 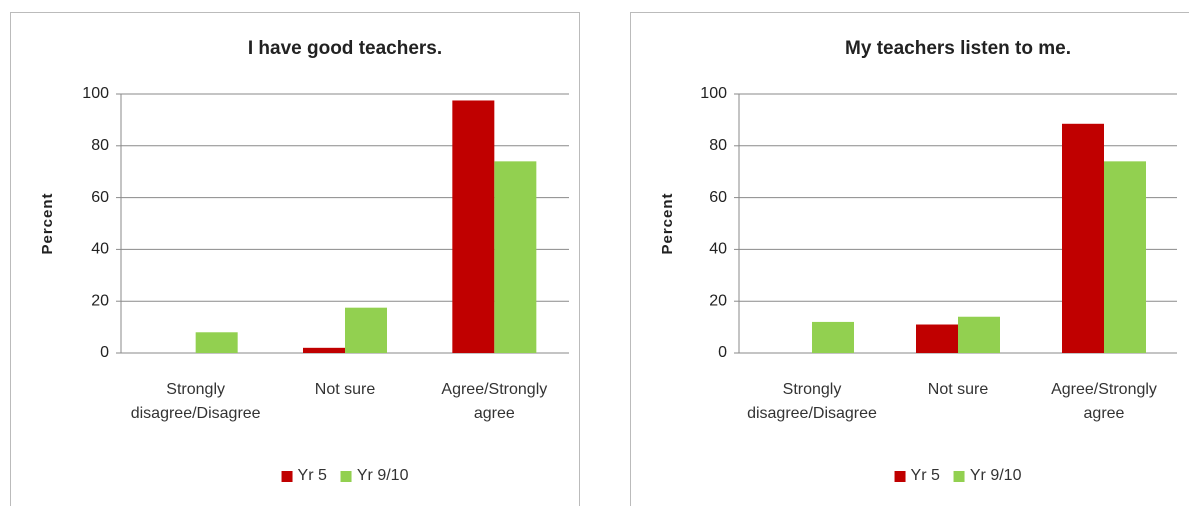 I want to click on chart-title: My teachers listen to me., so click(x=958, y=48).